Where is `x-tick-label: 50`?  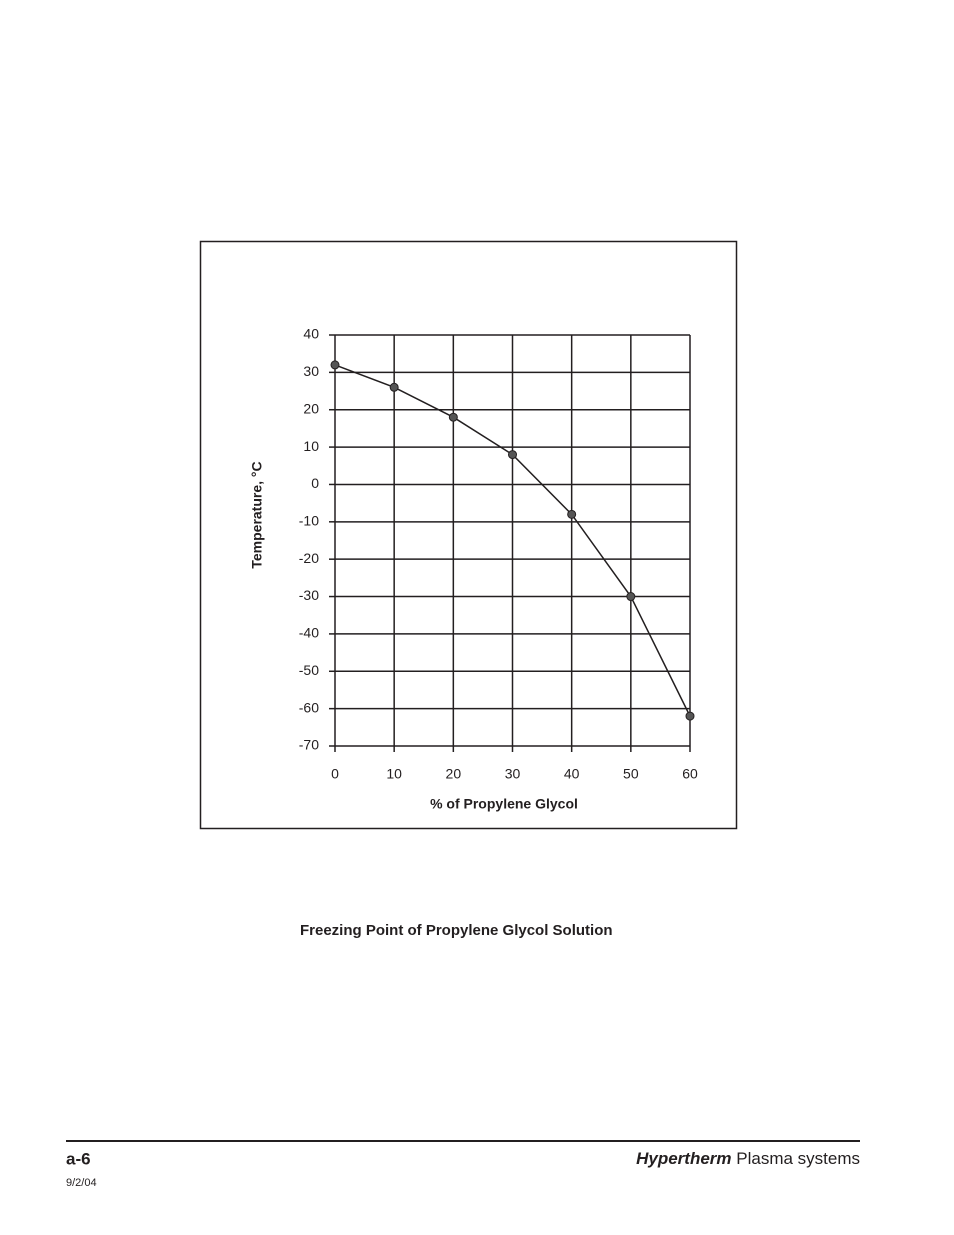 x-tick-label: 50 is located at coordinates (631, 774).